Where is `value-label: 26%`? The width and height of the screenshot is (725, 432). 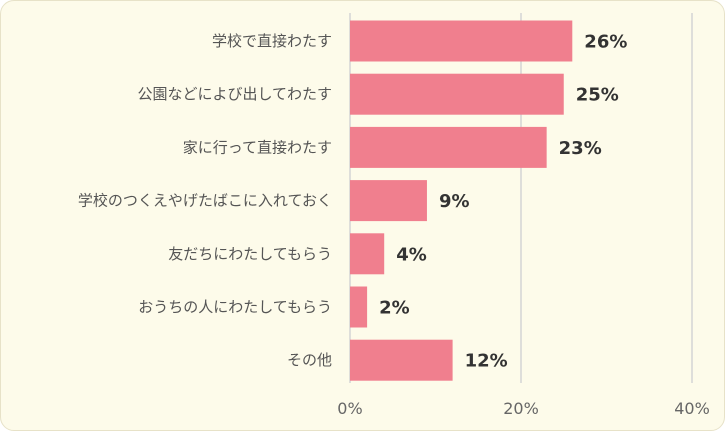 value-label: 26% is located at coordinates (605, 42).